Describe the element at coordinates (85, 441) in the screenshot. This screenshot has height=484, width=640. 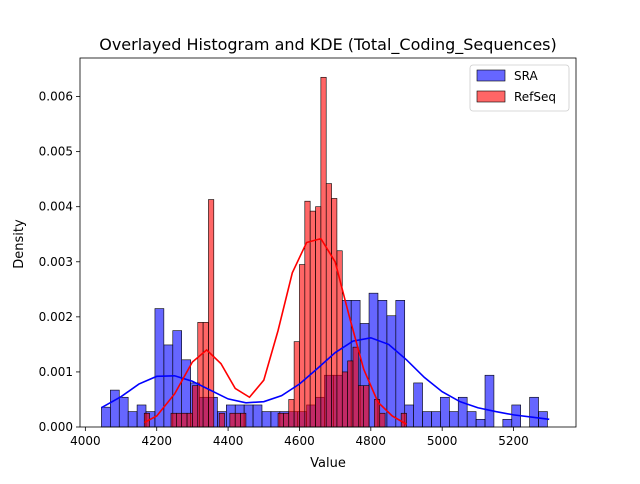
I see `x-tick-label: 4000` at that location.